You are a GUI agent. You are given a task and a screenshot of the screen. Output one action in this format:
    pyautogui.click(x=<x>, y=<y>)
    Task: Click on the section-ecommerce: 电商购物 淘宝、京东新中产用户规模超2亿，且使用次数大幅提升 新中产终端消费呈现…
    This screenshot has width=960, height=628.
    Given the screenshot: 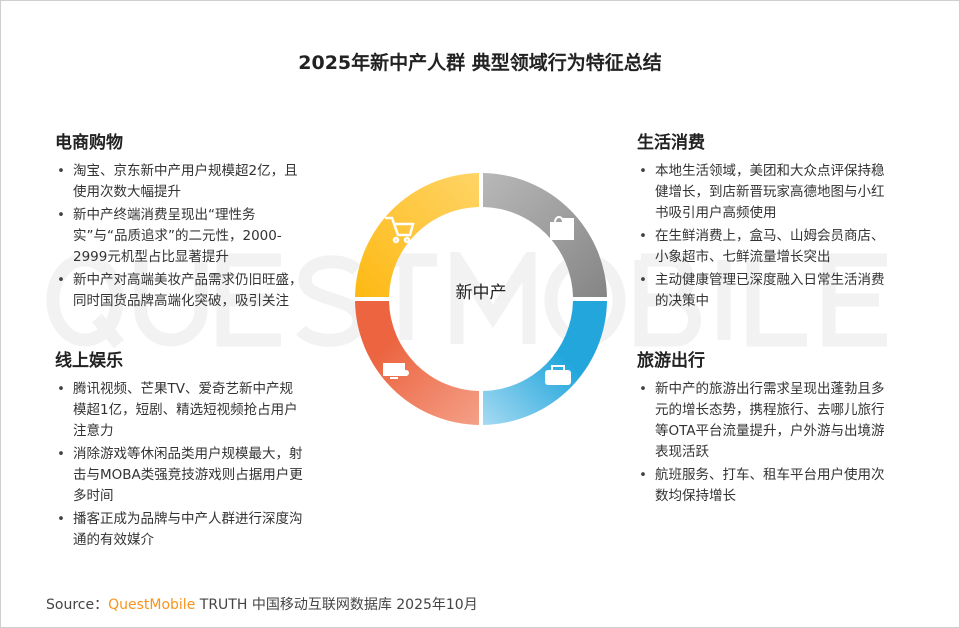 What is the action you would take?
    pyautogui.click(x=180, y=221)
    